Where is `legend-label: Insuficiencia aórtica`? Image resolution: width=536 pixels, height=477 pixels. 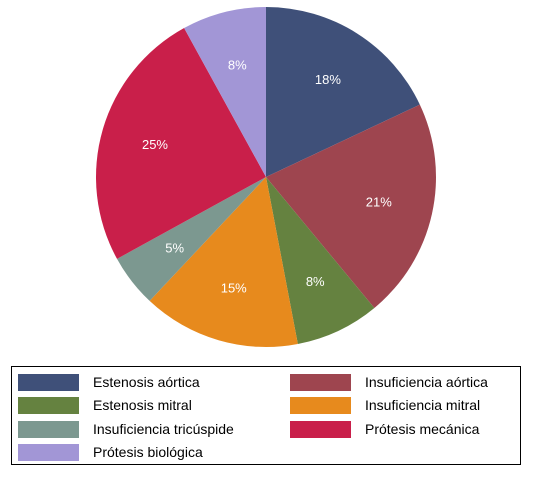 legend-label: Insuficiencia aórtica is located at coordinates (426, 382).